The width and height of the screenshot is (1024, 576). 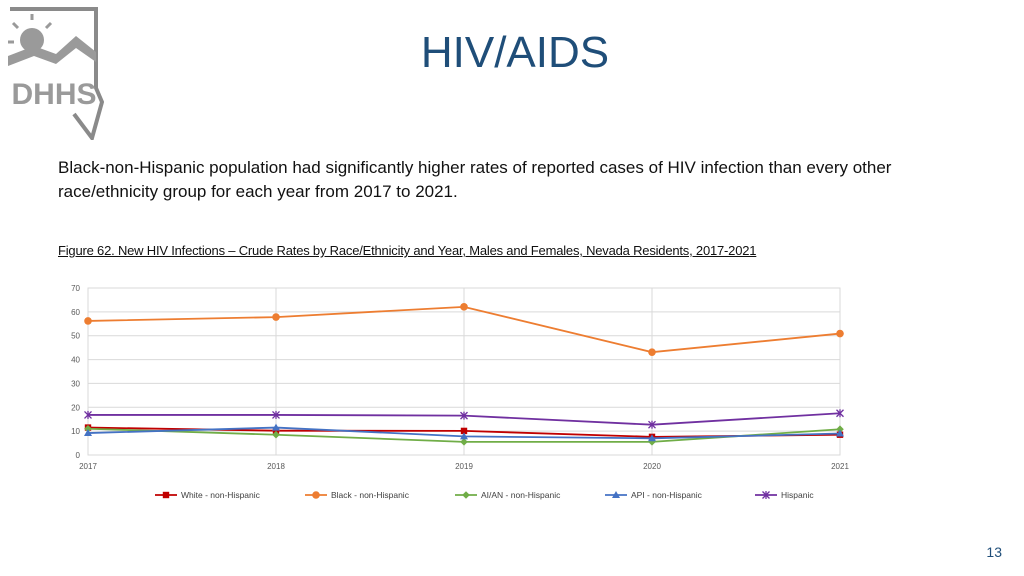 What do you see at coordinates (75, 336) in the screenshot?
I see `y-tick-label: 50` at bounding box center [75, 336].